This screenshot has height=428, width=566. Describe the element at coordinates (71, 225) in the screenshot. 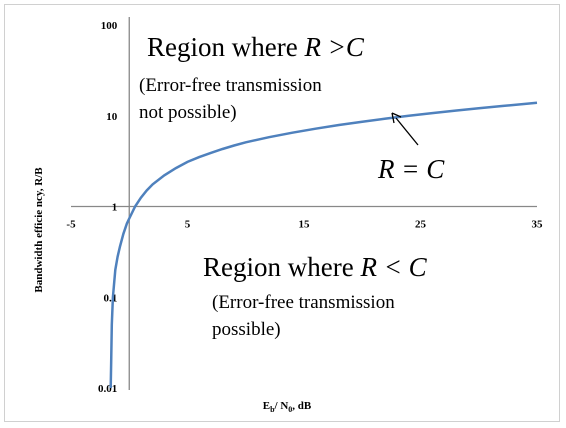

I see `x-tick-label: -5` at that location.